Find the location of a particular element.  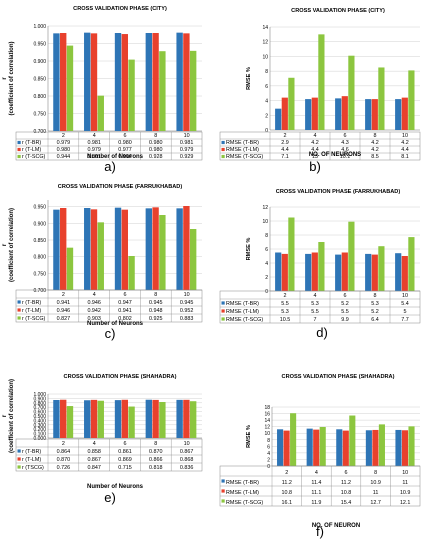

y-tick-label: 0.500 is located at coordinates (39, 417).